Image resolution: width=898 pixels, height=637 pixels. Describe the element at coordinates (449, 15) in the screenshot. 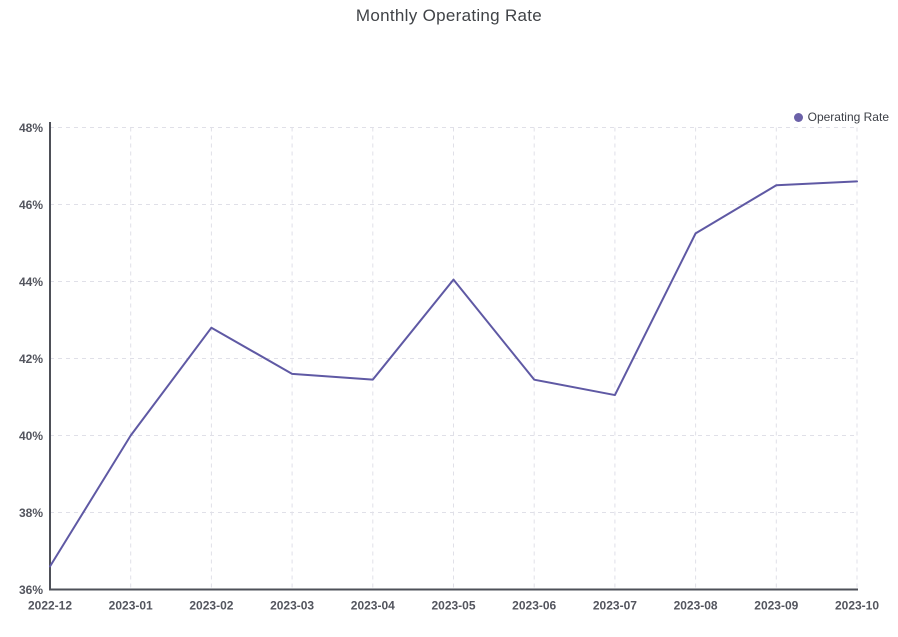

I see `chart-title: Monthly Operating Rate` at that location.